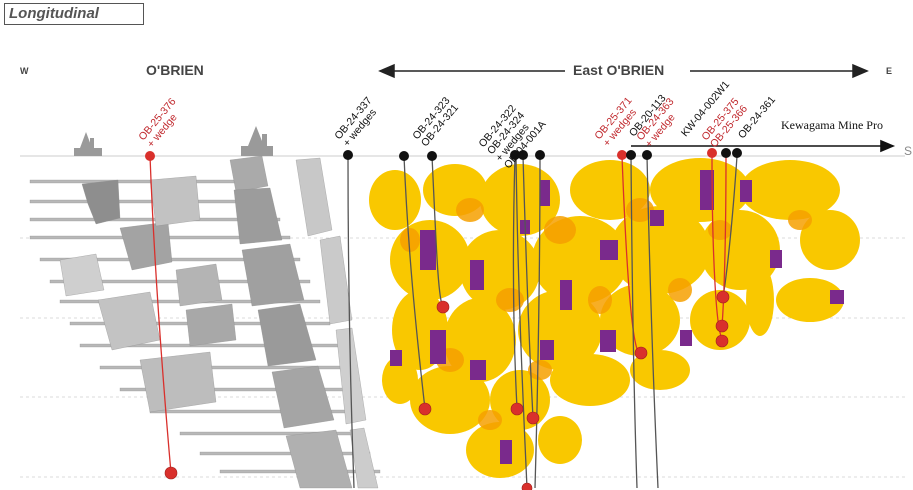 The image size is (913, 490). Describe the element at coordinates (889, 71) in the screenshot. I see `east-direction-label: E` at that location.